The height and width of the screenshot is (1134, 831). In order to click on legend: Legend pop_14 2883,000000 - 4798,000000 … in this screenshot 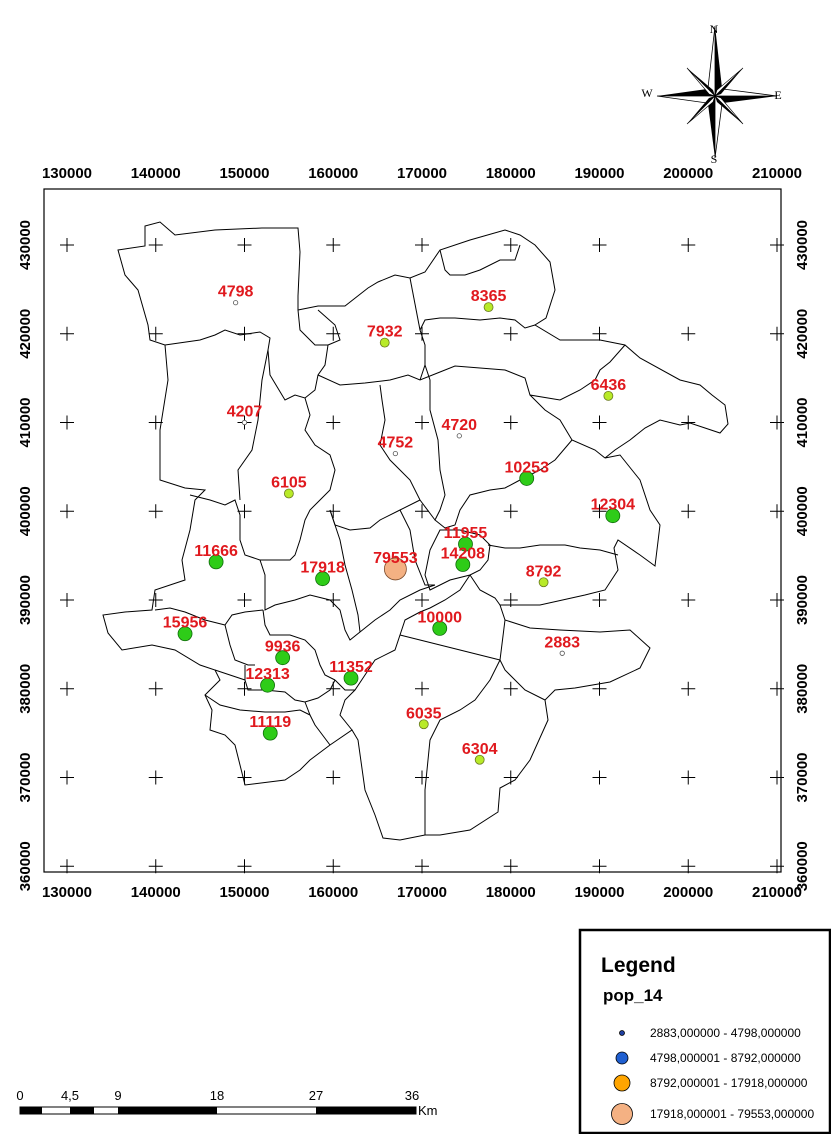, I will do `click(704, 1031)`.